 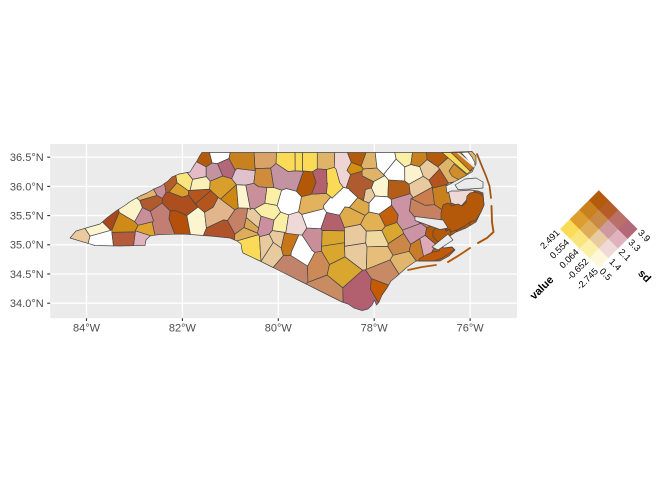 I want to click on svg-text: 34.5°N, so click(x=27, y=275).